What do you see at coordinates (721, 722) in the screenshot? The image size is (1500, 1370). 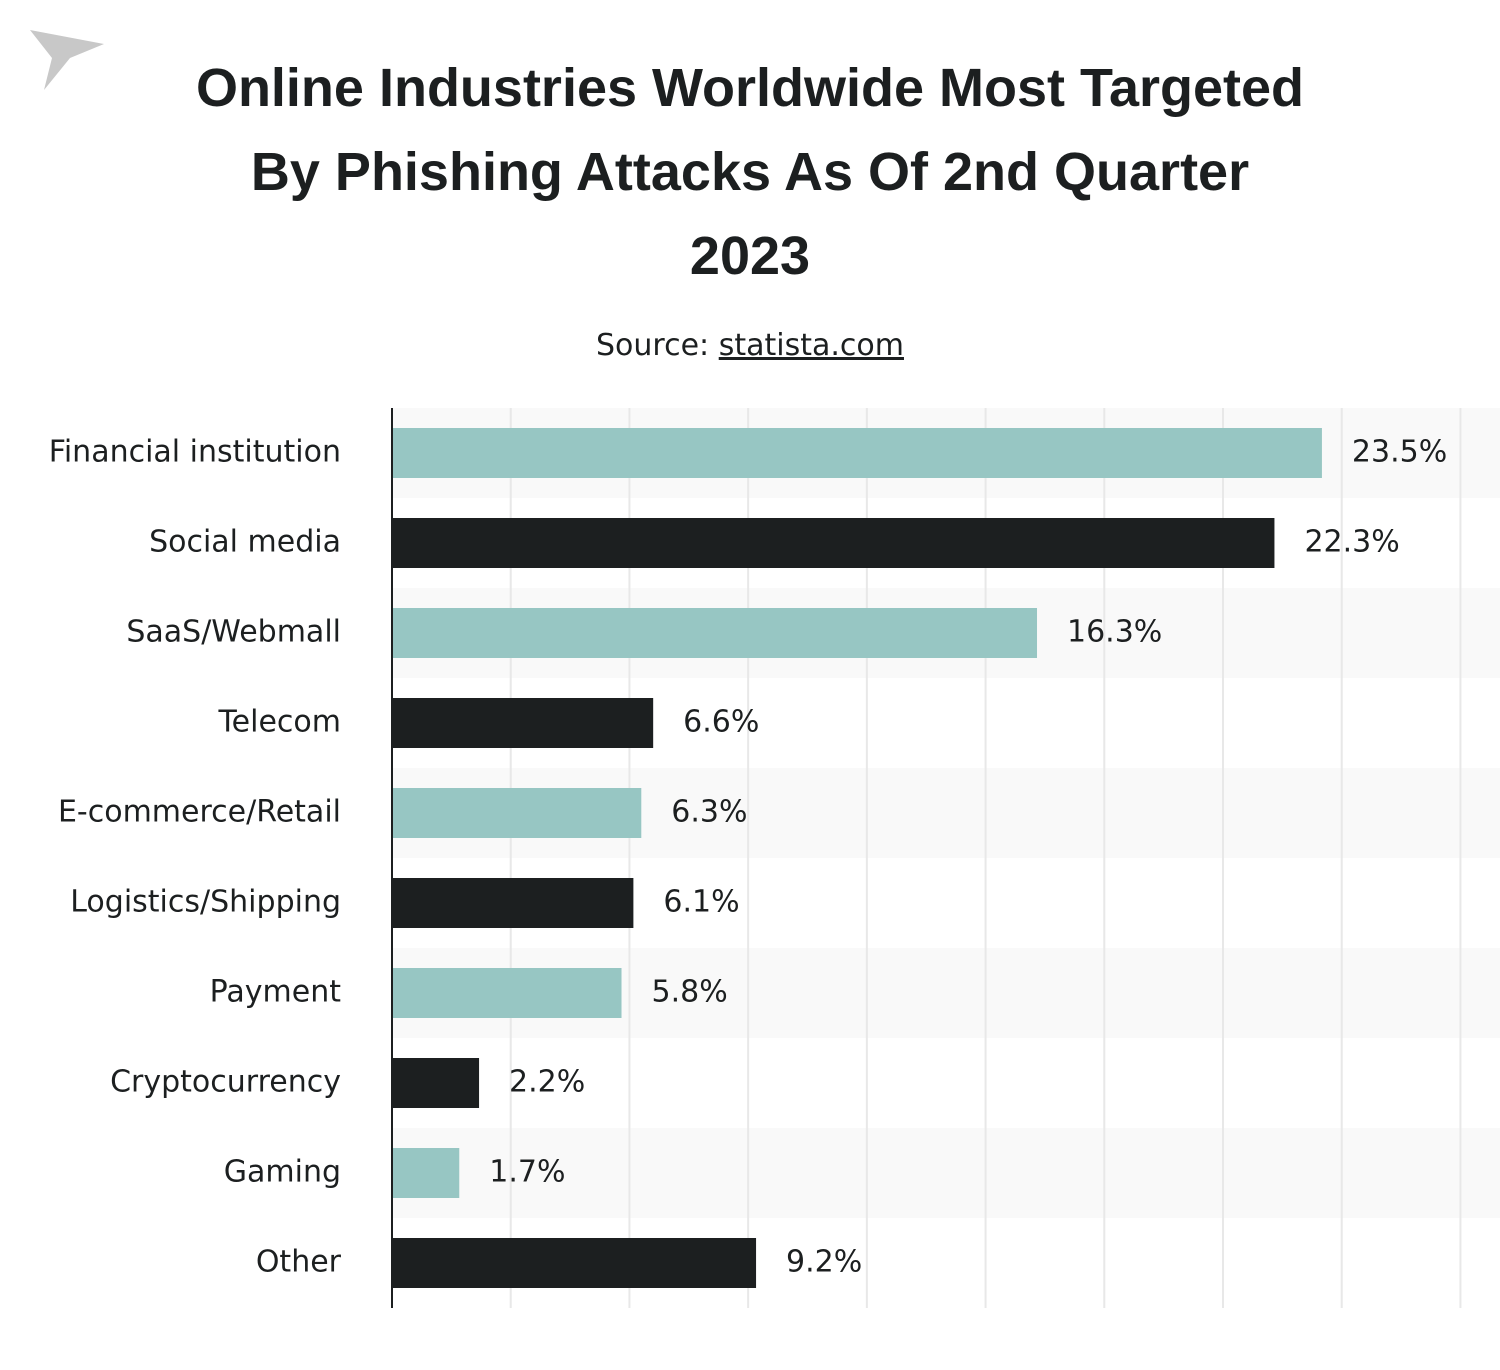 I see `value-label: 6.6%` at bounding box center [721, 722].